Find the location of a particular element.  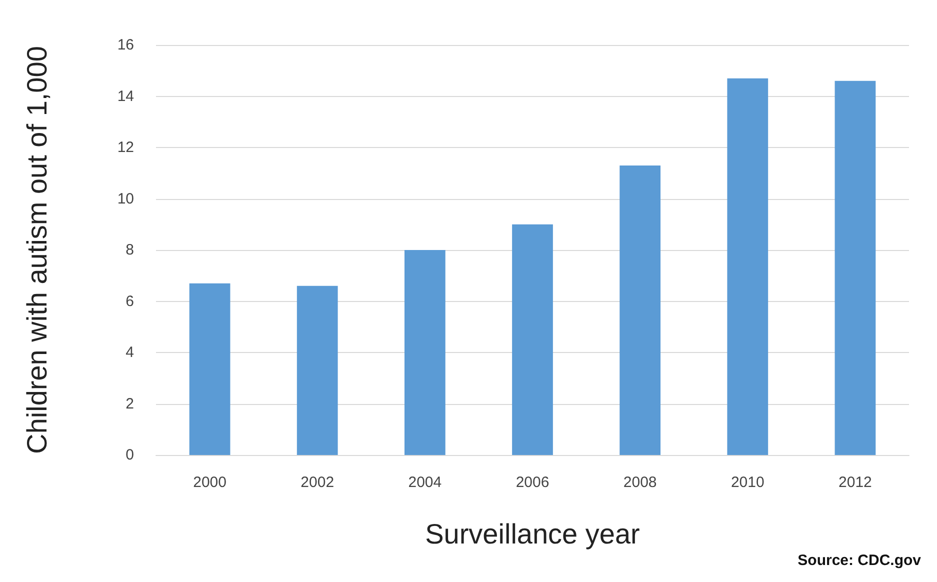

x-tick-label: 2010 is located at coordinates (747, 482).